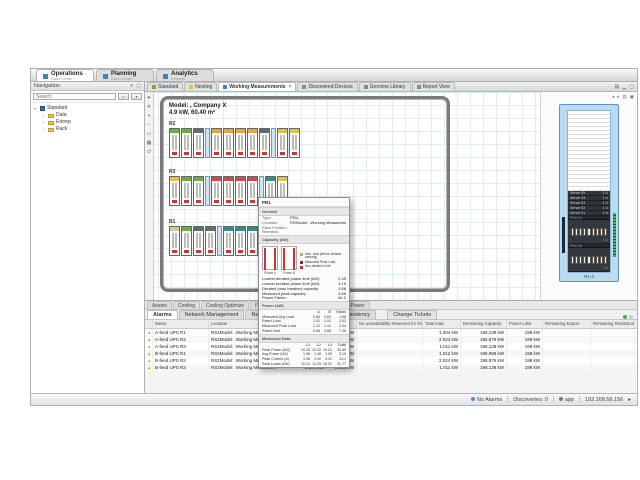 The width and height of the screenshot is (640, 480). I want to click on search-go-button: ⌕, so click(123, 96).